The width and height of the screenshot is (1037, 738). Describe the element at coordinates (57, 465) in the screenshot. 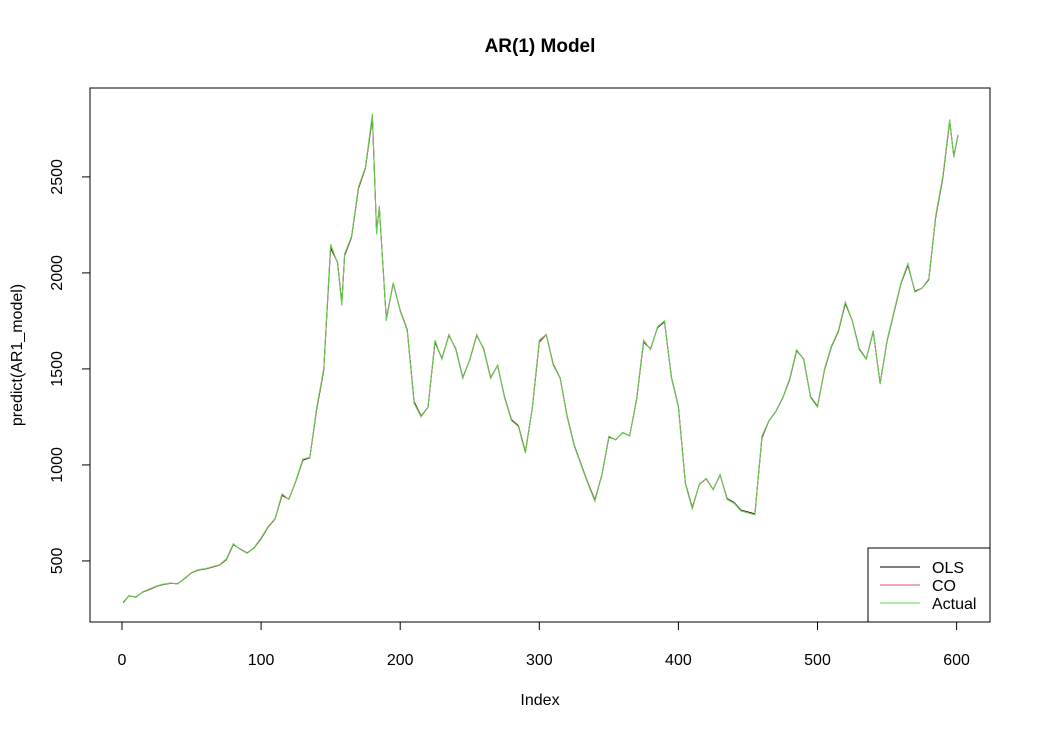

I see `y-tick-label: 1000` at that location.